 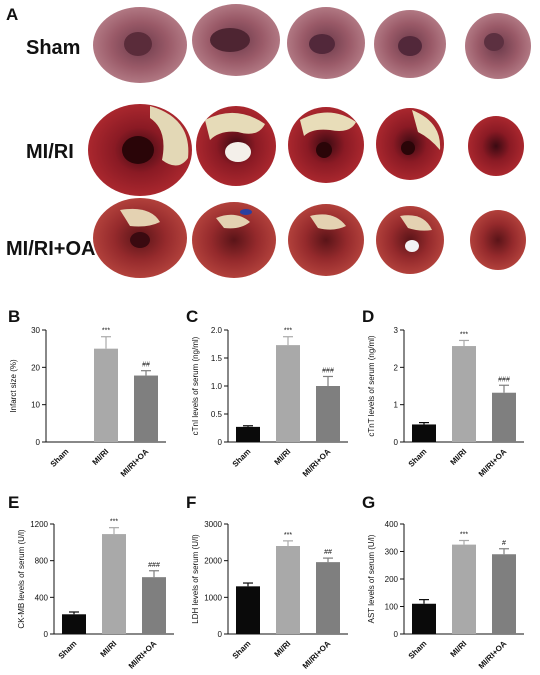 I want to click on y-tick-label: 1.0, so click(x=217, y=386).